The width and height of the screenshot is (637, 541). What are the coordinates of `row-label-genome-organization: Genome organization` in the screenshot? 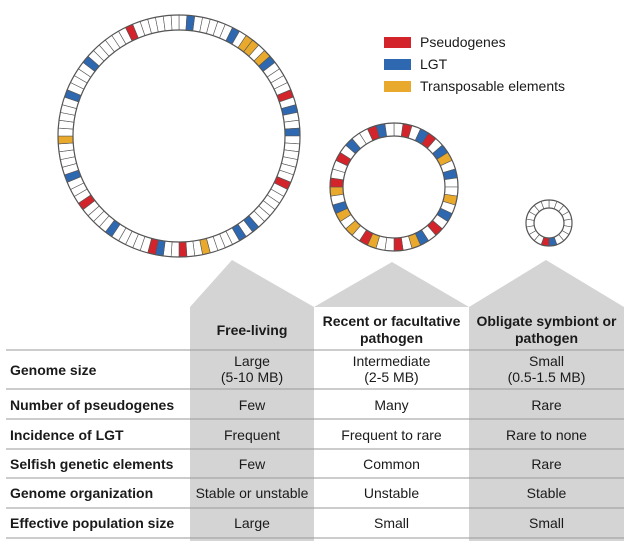 It's located at (82, 493).